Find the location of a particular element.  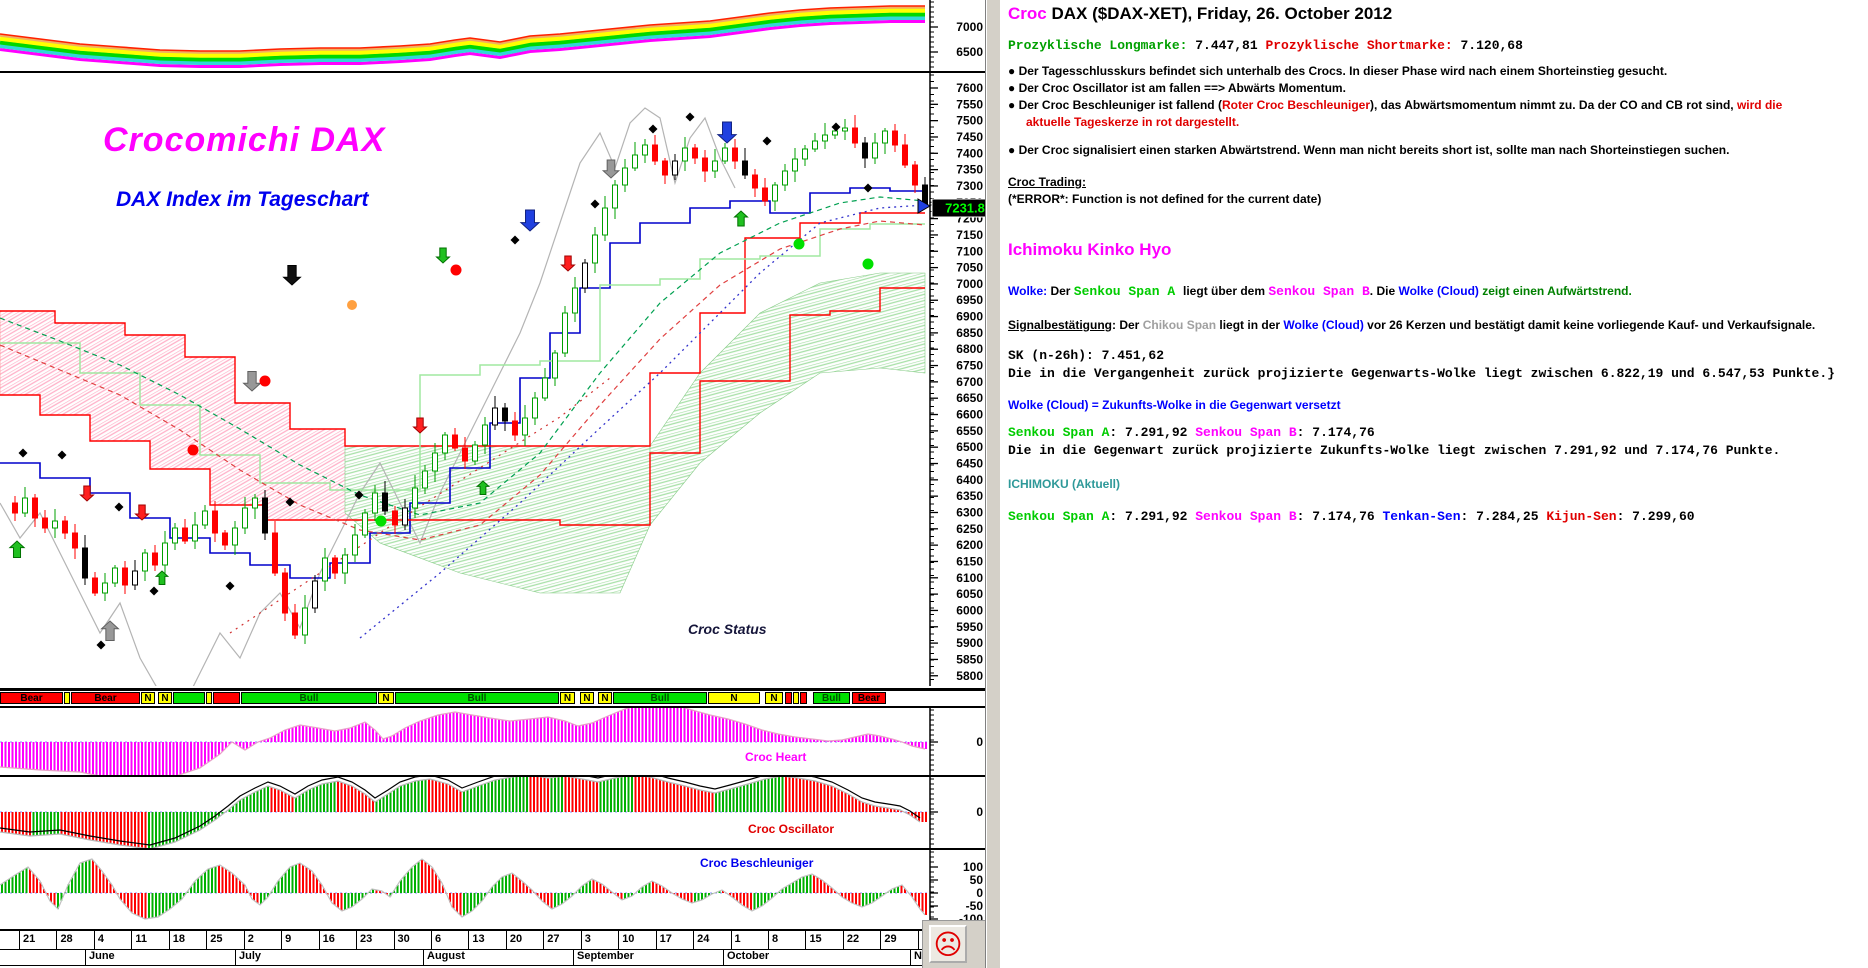

day-label: 4 is located at coordinates (101, 939).